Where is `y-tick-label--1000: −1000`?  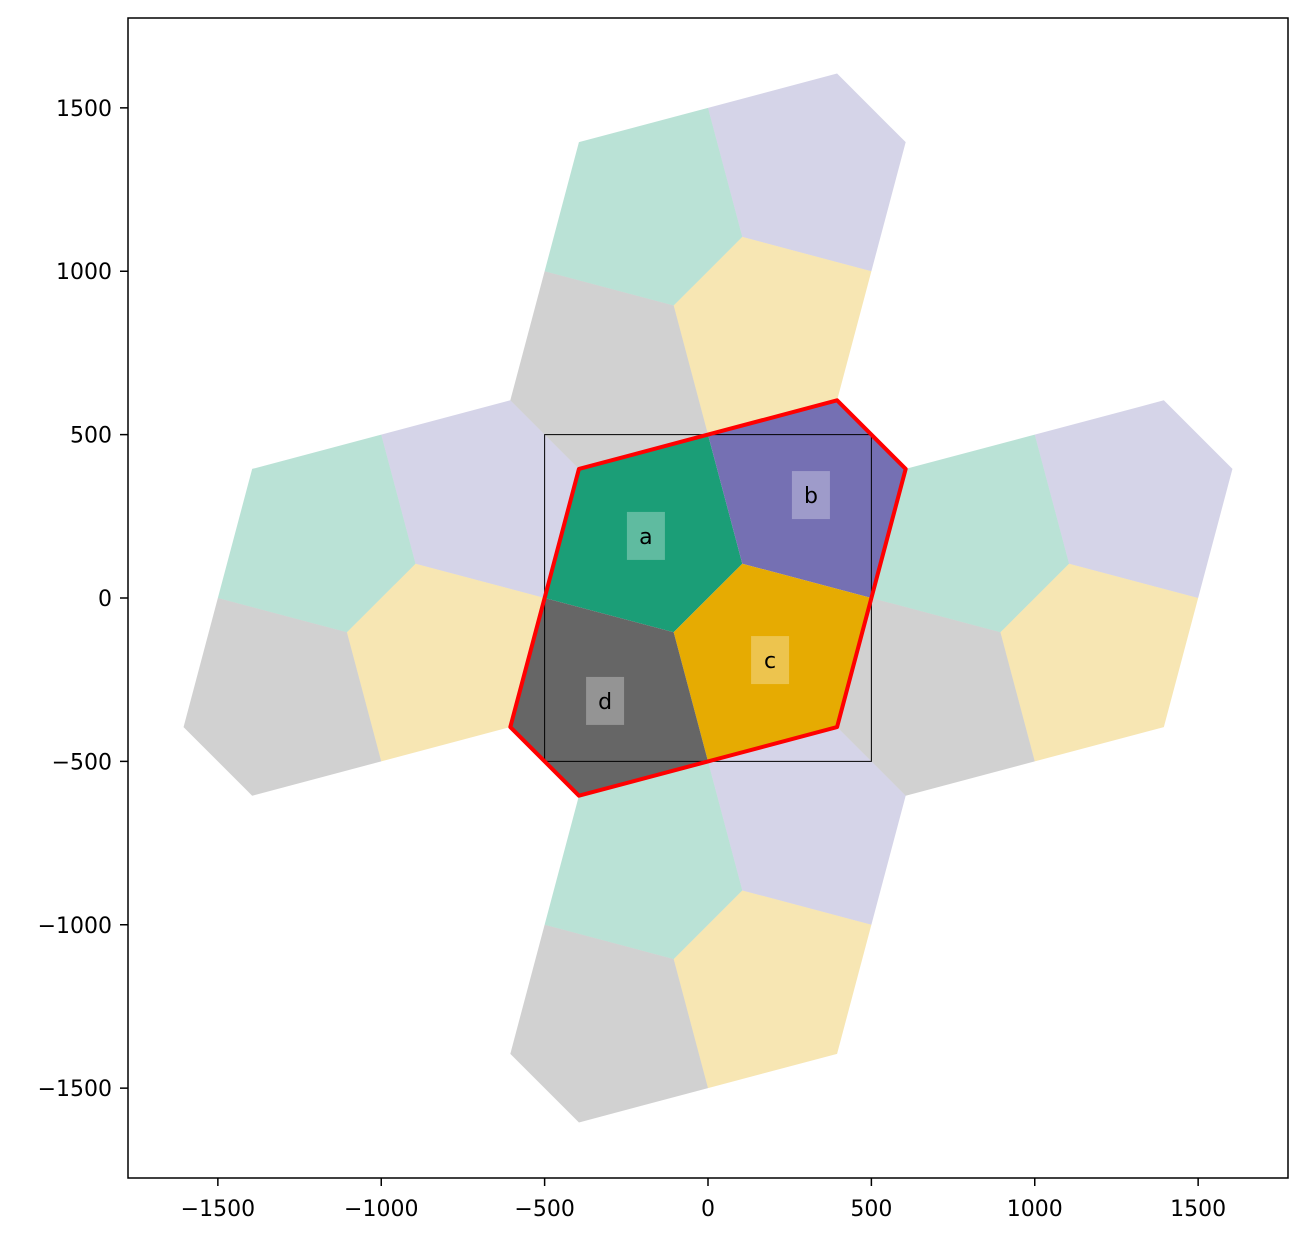 y-tick-label--1000: −1000 is located at coordinates (75, 926).